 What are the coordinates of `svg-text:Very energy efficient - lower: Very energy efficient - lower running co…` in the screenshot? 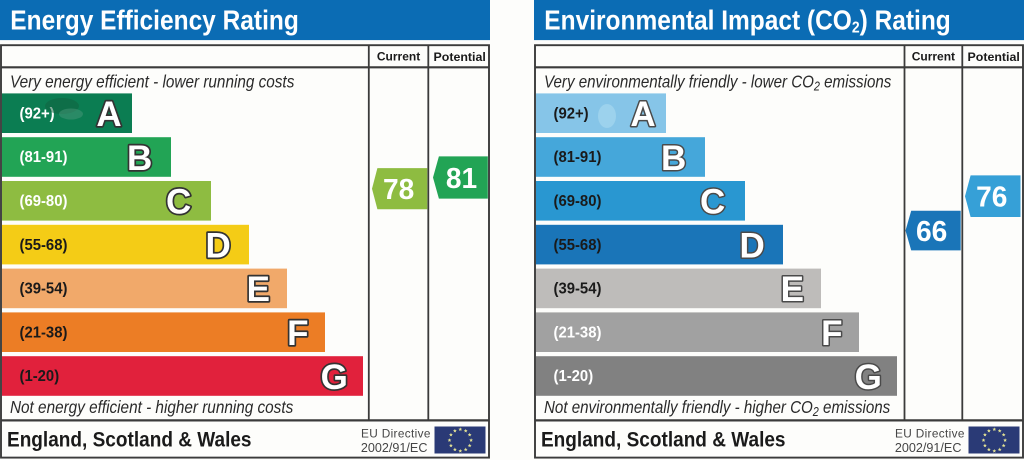 It's located at (152, 82).